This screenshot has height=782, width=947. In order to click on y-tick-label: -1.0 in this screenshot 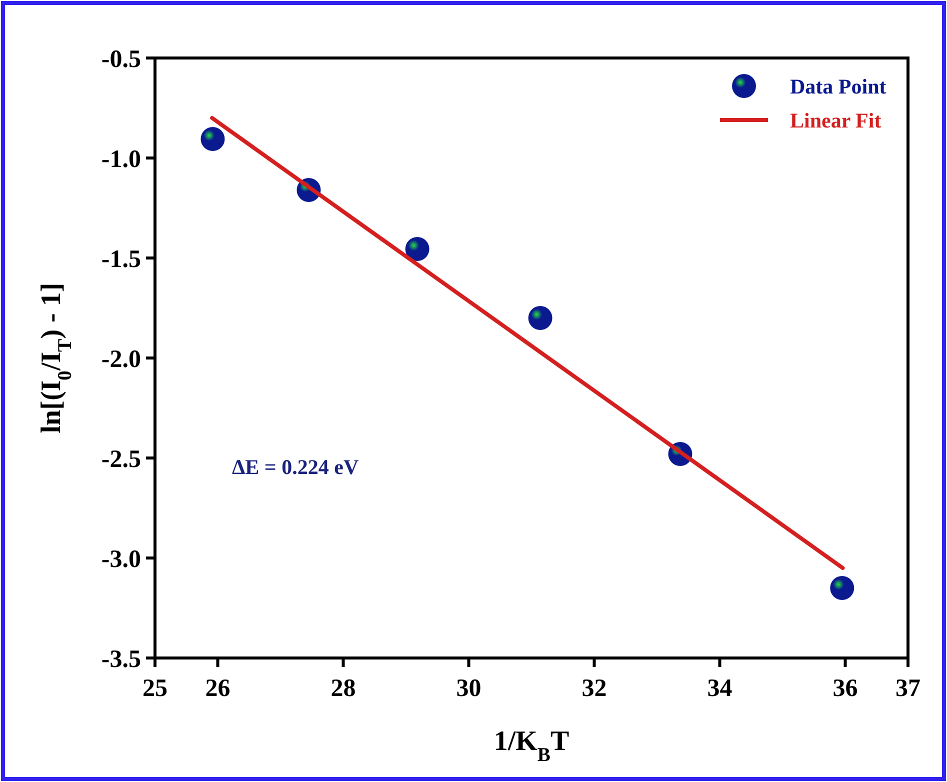, I will do `click(121, 159)`.